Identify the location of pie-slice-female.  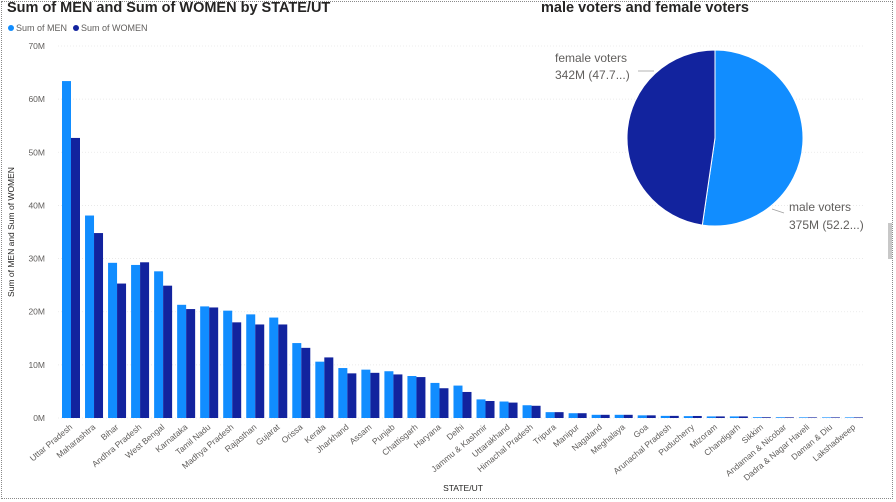
(671, 137).